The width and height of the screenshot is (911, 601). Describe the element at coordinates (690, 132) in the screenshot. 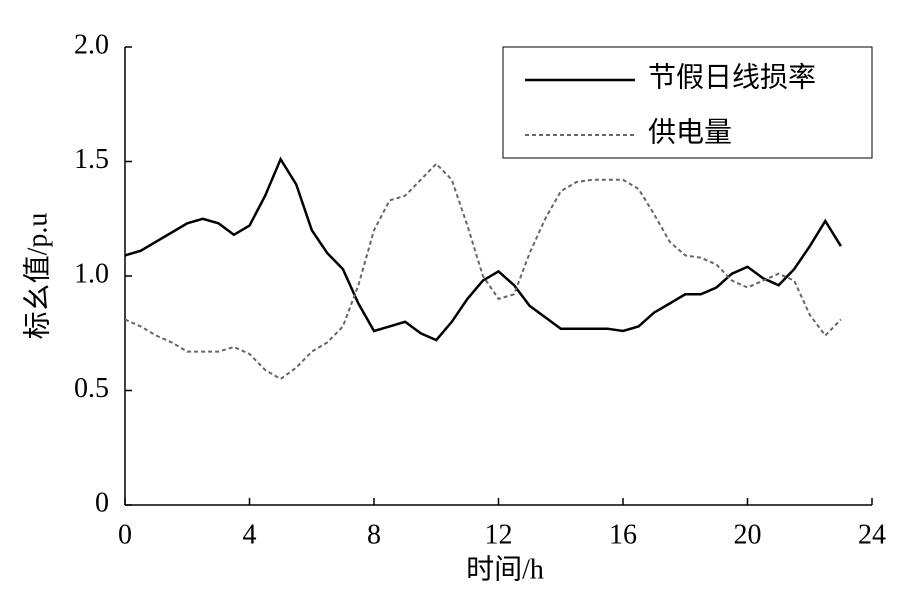

I see `legend-label: 供电量` at that location.